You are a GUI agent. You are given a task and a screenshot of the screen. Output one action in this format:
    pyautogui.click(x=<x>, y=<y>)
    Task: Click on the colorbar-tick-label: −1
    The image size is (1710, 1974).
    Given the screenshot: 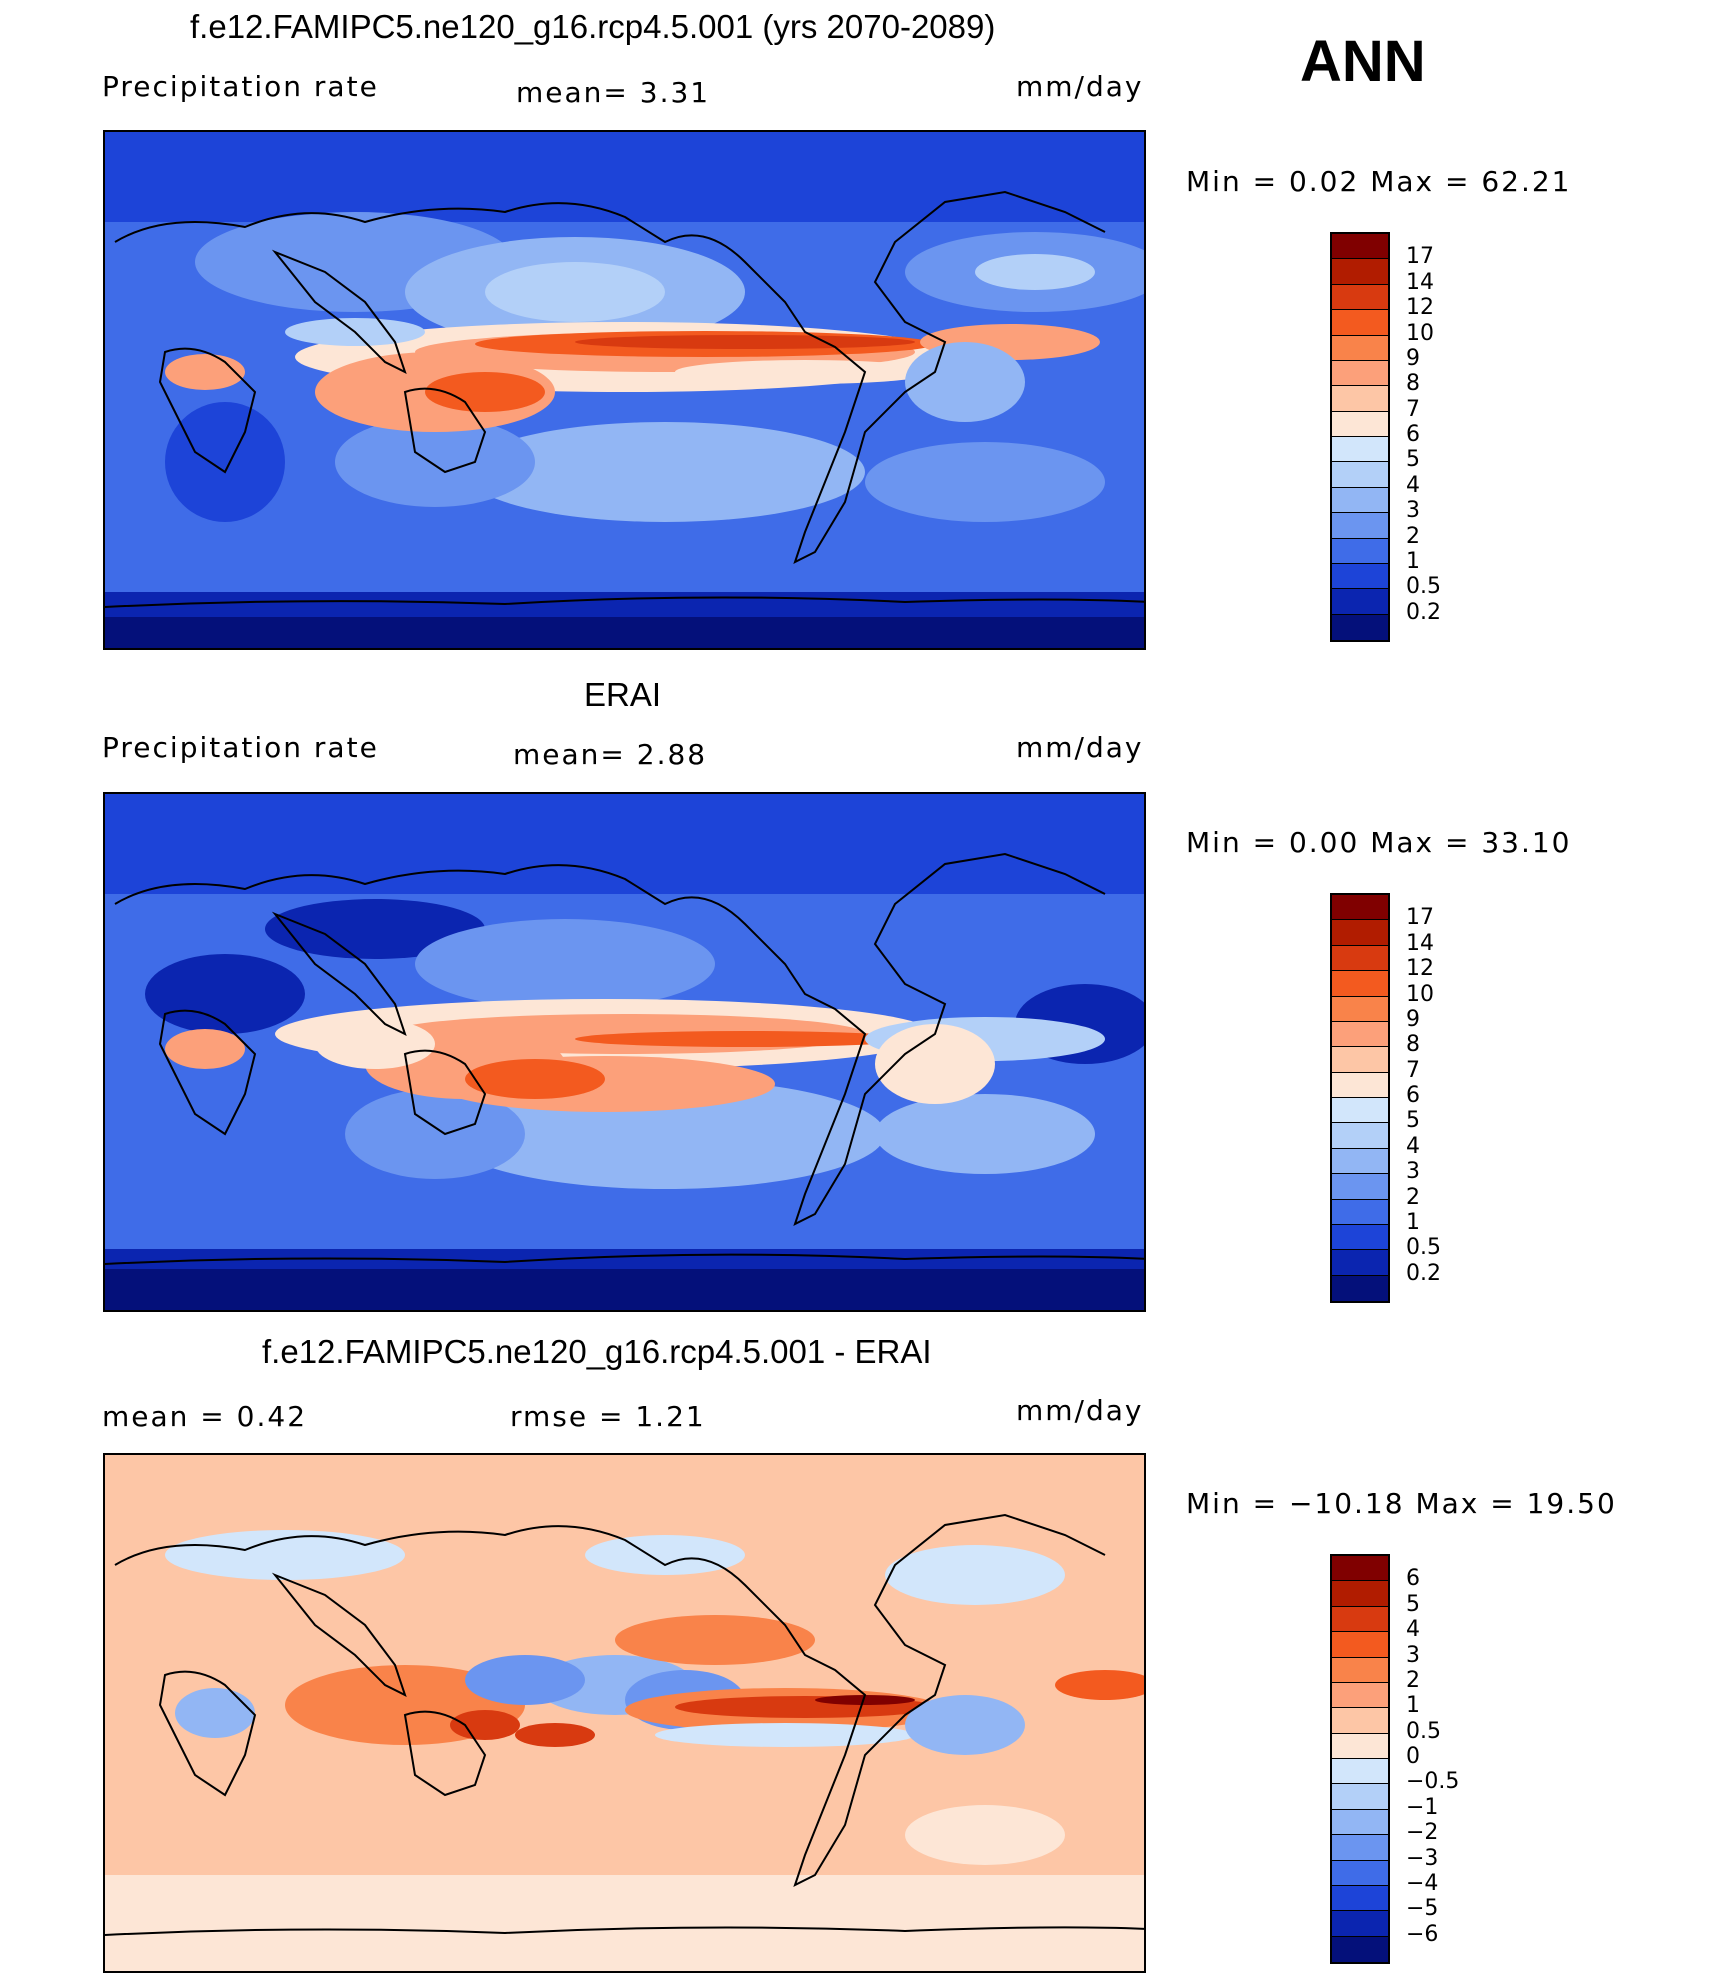 What is the action you would take?
    pyautogui.click(x=1422, y=1807)
    